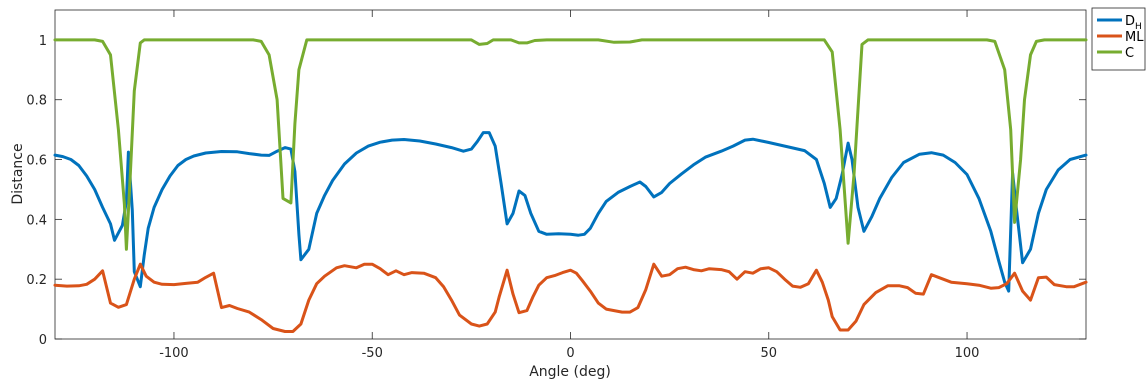  Describe the element at coordinates (43, 41) in the screenshot. I see `y-tick-label: 1` at that location.